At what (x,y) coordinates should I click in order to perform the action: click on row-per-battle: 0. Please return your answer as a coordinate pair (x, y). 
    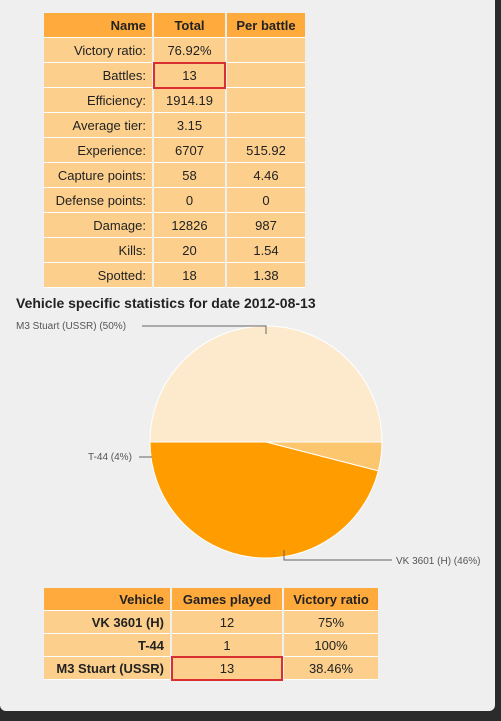
    Looking at the image, I should click on (266, 200).